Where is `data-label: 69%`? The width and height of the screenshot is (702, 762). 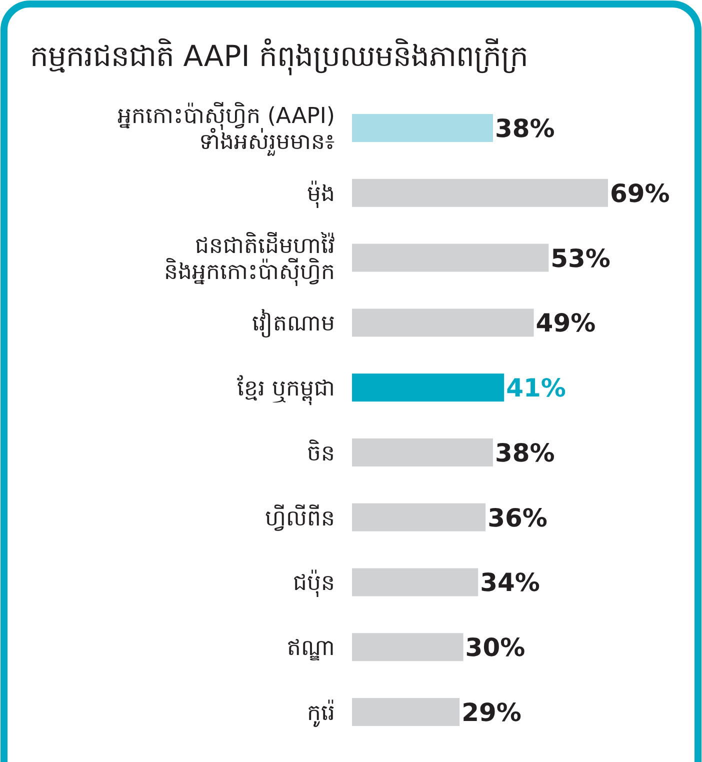 data-label: 69% is located at coordinates (640, 193).